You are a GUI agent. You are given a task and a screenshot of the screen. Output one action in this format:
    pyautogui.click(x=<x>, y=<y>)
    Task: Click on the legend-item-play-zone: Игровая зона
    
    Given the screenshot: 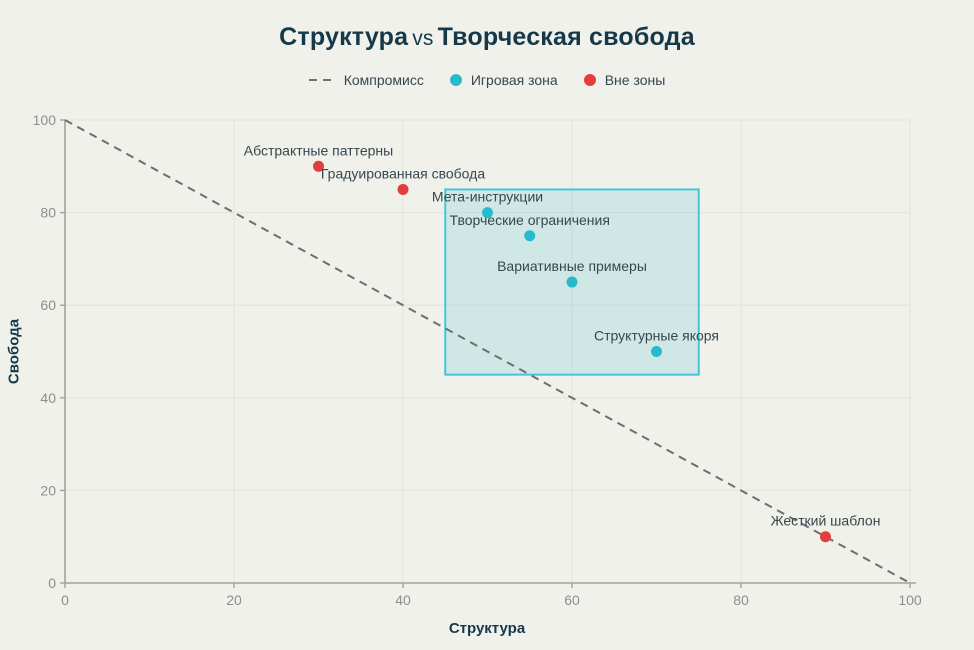 What is the action you would take?
    pyautogui.click(x=503, y=80)
    